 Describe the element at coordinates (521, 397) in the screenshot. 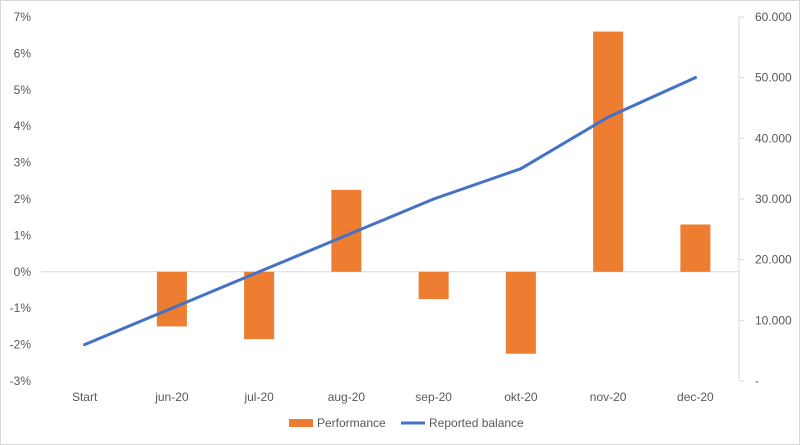

I see `x-axis-tick-label: okt-20` at that location.